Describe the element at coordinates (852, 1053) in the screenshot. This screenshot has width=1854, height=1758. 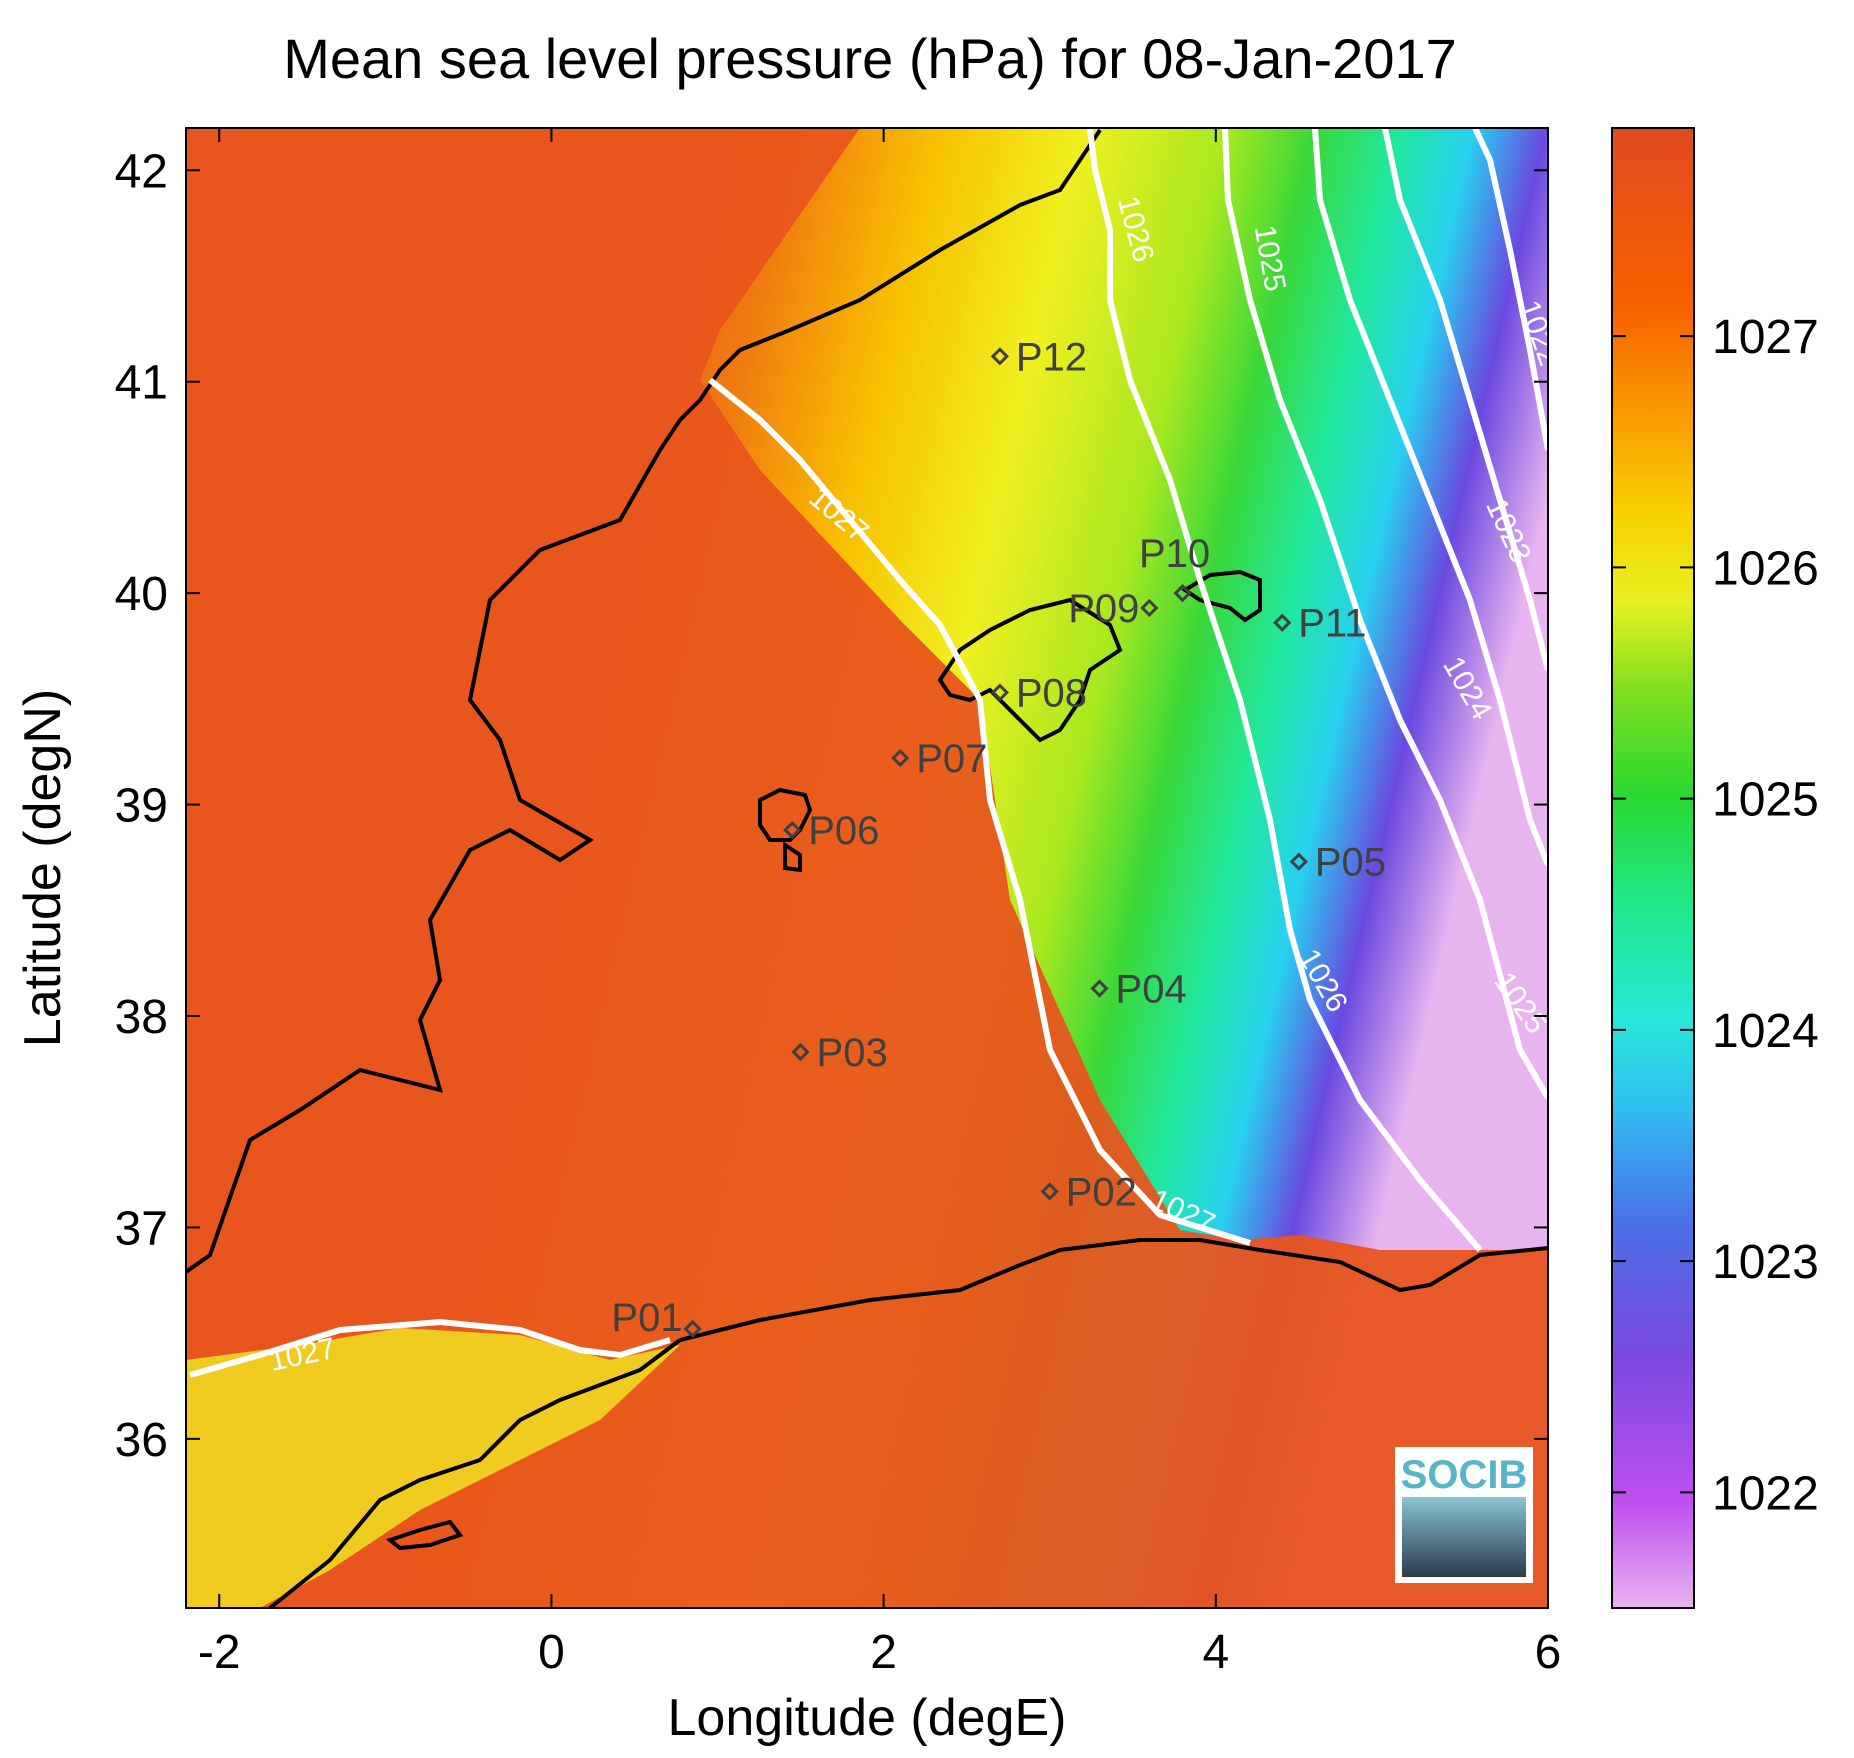
I see `station-label-p03: P03` at that location.